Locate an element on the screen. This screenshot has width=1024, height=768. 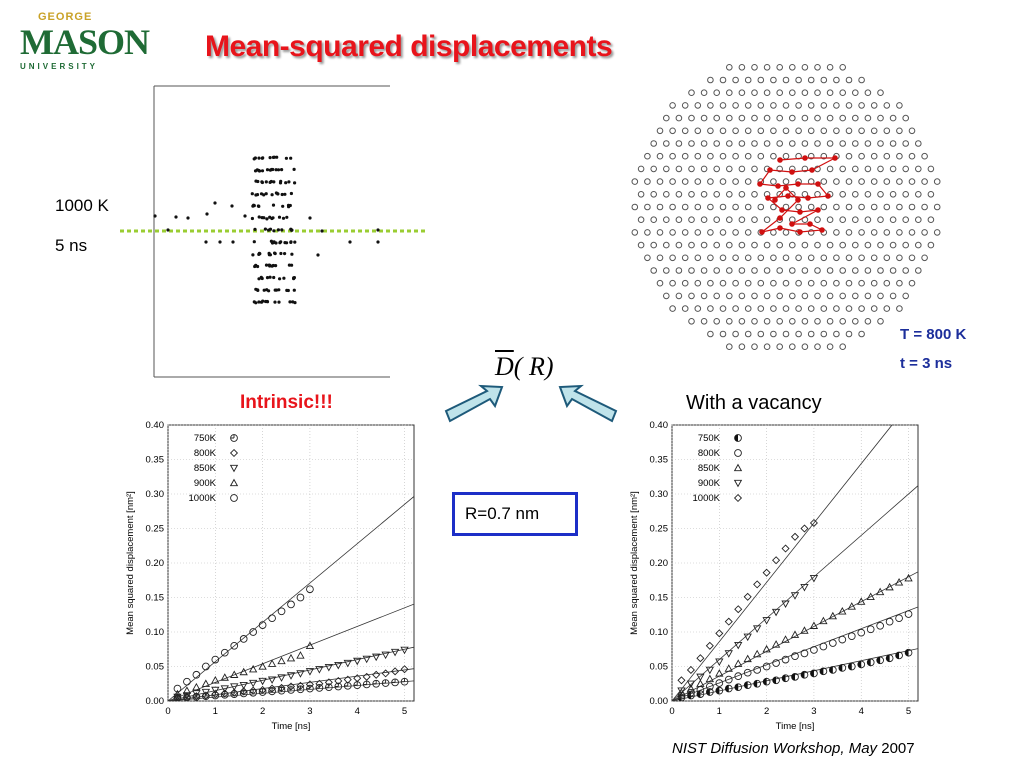
logo-george: GEORGE is located at coordinates (65, 17).